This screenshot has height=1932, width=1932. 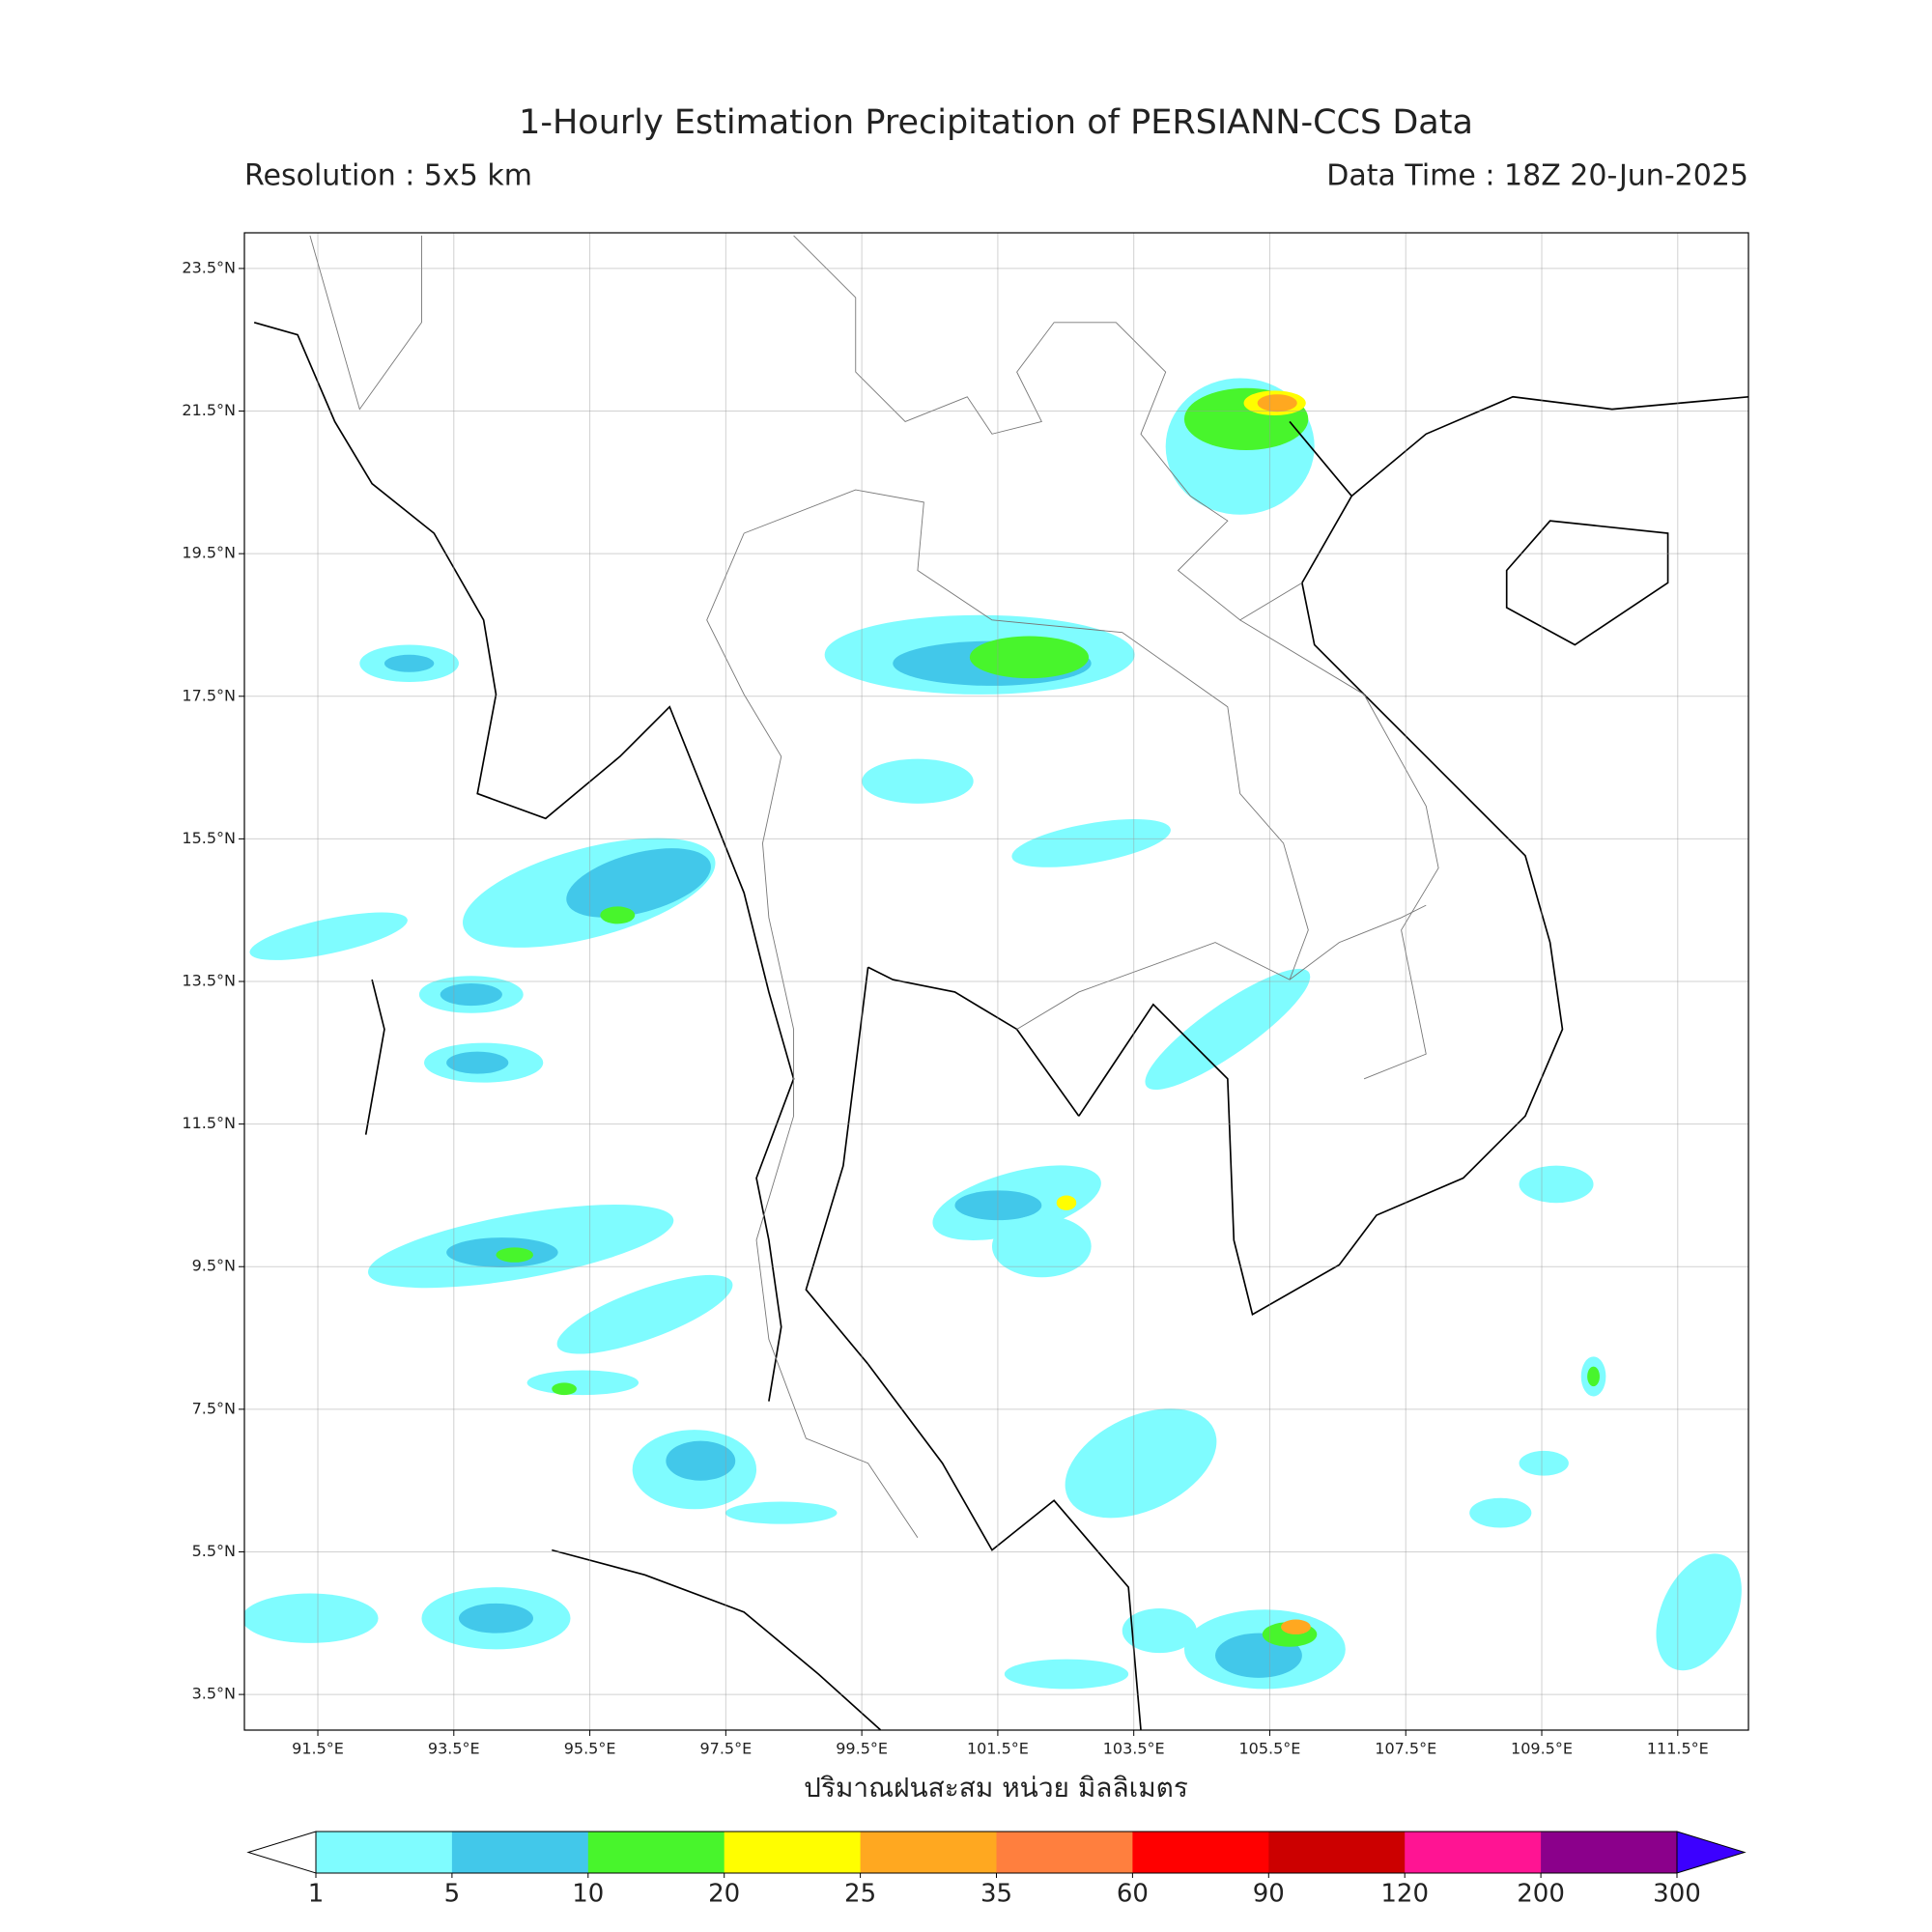 What do you see at coordinates (998, 1749) in the screenshot?
I see `x-tick-label: 101.5°E` at bounding box center [998, 1749].